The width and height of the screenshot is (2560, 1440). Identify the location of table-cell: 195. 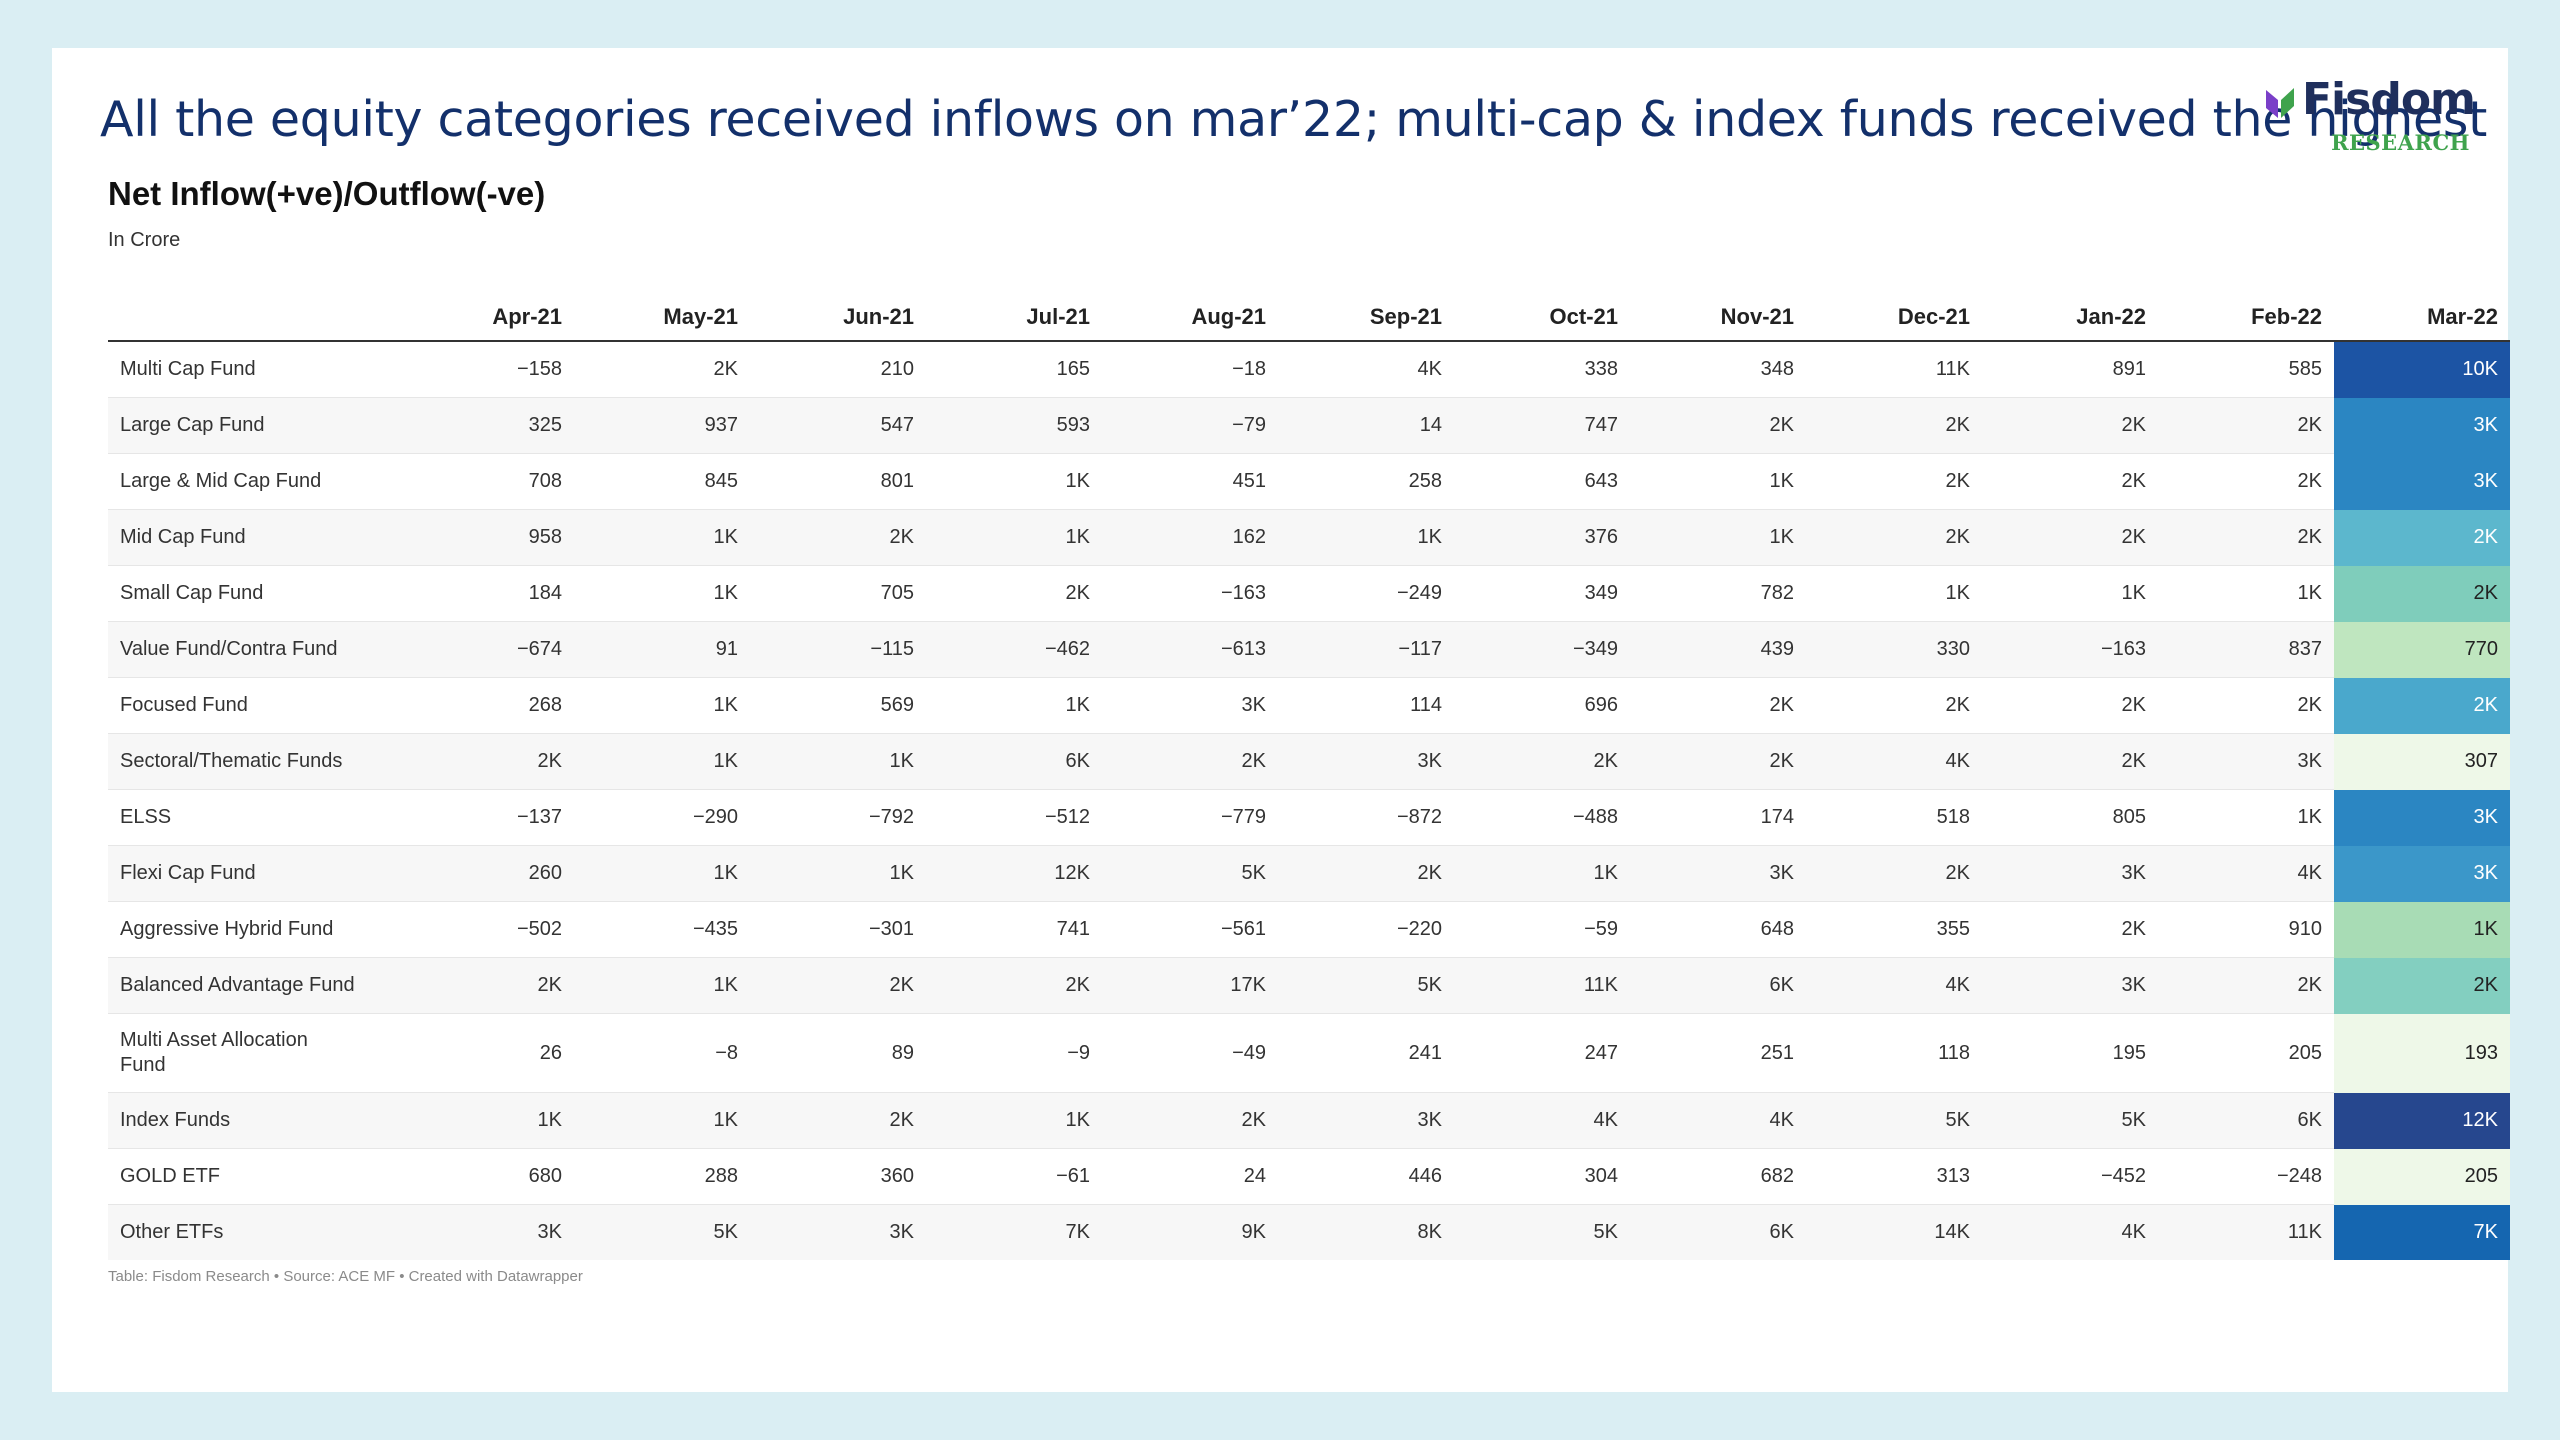
(2070, 1053).